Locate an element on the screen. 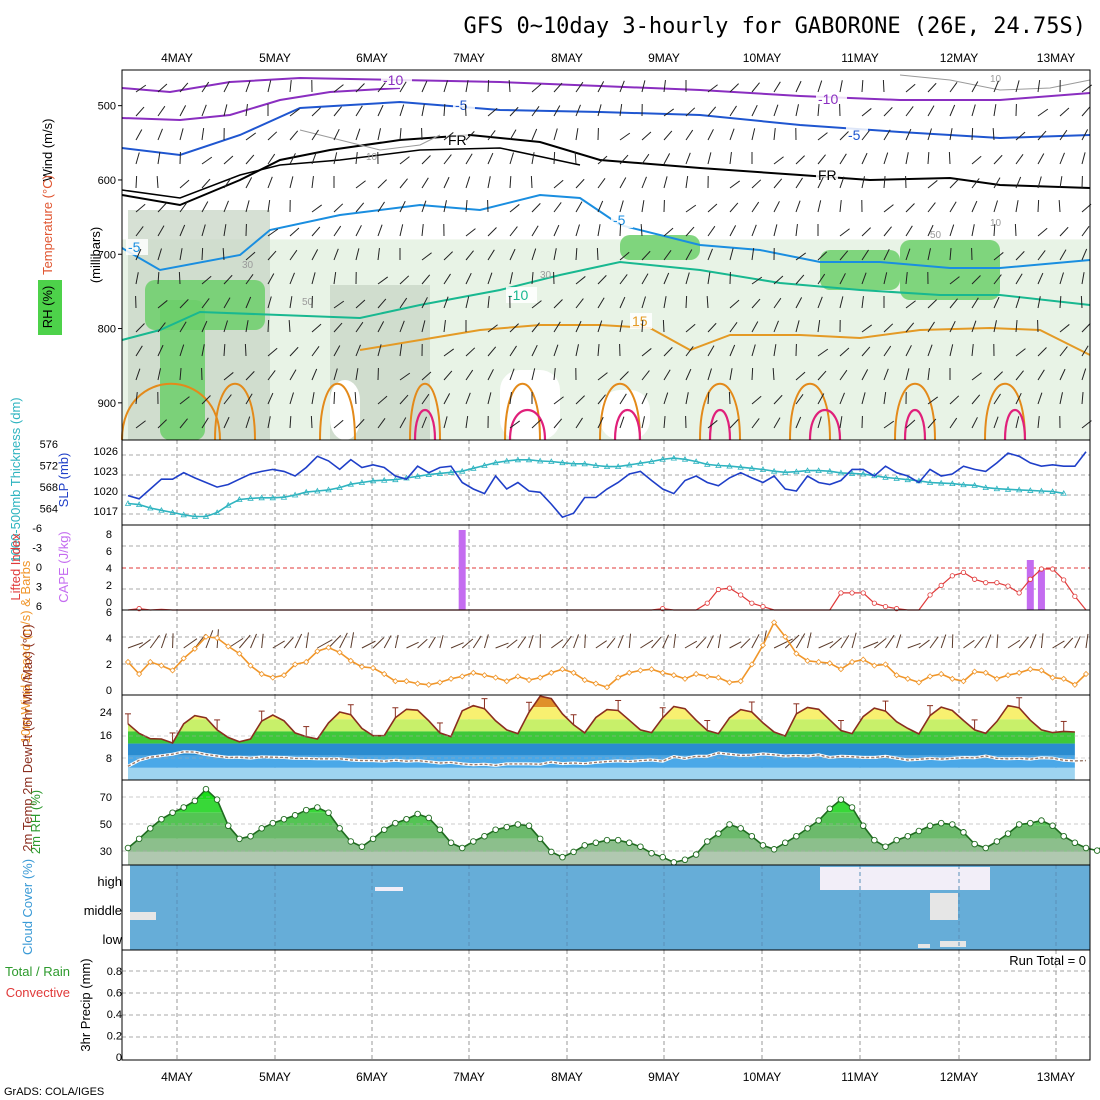 The width and height of the screenshot is (1100, 1100). thickness-tick-label: 564 is located at coordinates (49, 510).